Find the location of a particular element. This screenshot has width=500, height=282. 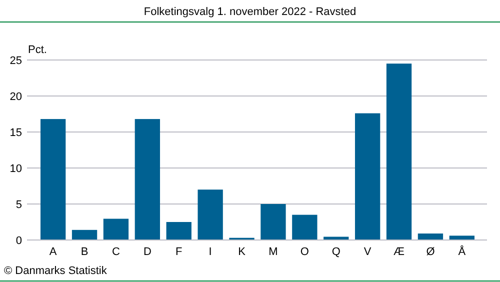

y-axis-title: Pct. is located at coordinates (37, 50).